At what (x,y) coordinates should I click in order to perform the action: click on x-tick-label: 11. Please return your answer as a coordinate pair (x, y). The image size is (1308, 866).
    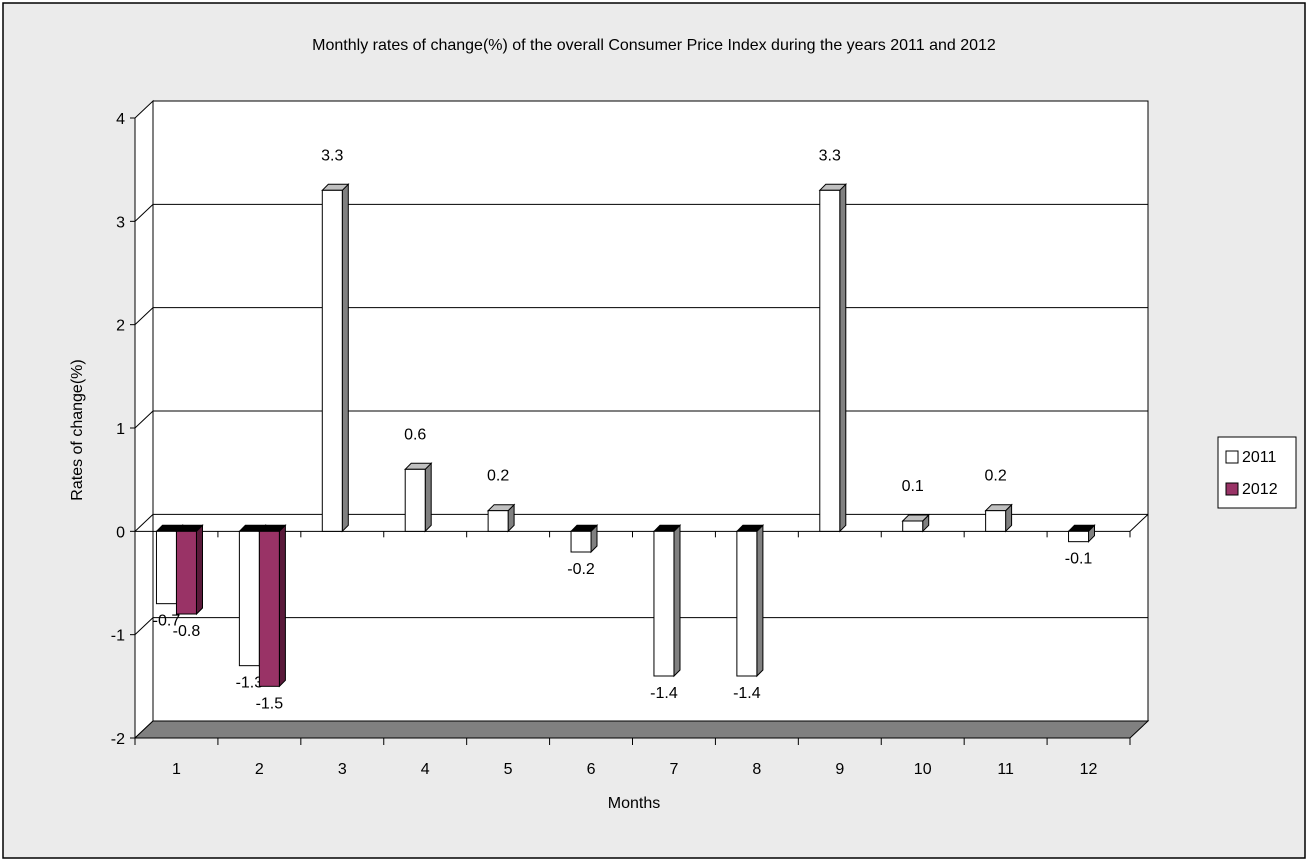
    Looking at the image, I should click on (1005, 769).